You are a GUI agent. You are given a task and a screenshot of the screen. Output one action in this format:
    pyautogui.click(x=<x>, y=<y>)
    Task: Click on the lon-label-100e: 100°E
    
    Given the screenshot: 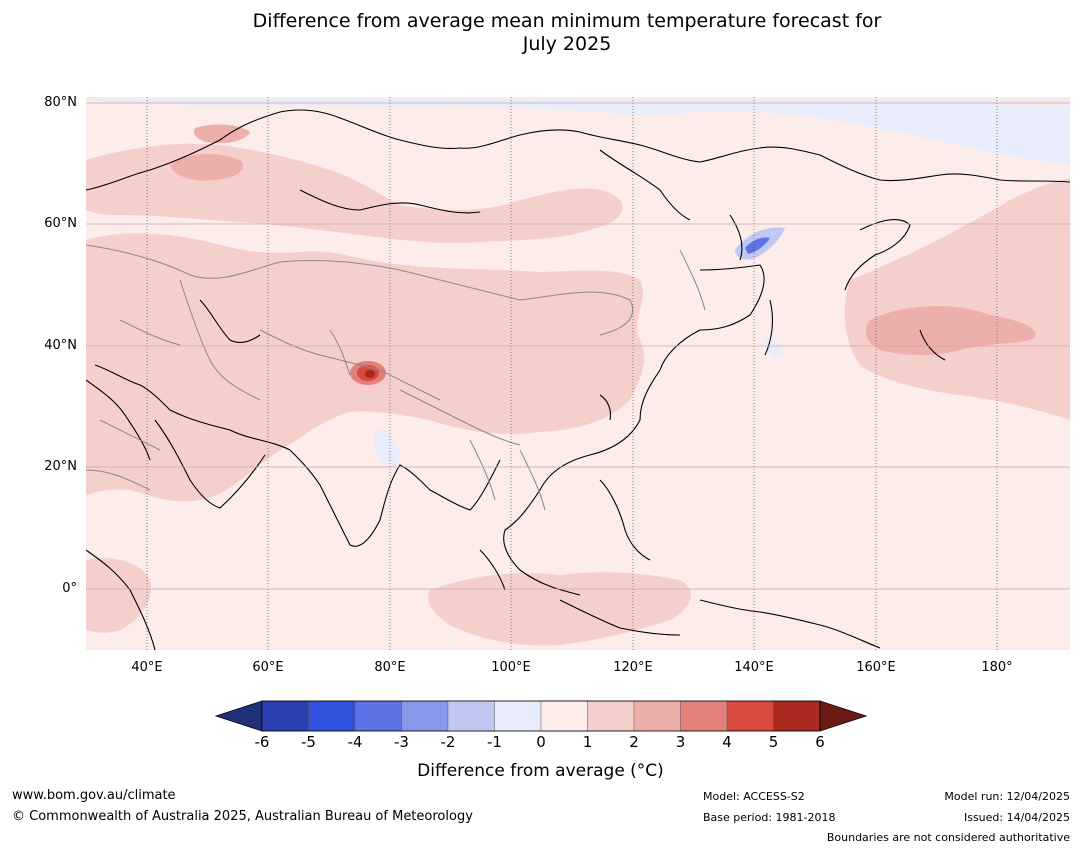 What is the action you would take?
    pyautogui.click(x=511, y=667)
    